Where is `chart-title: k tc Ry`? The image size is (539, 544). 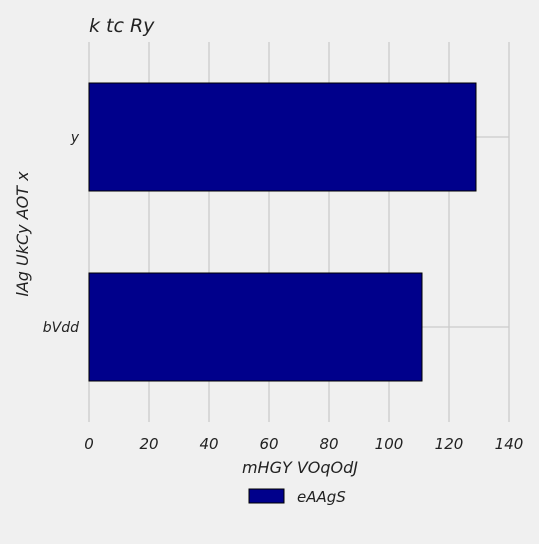
chart-title: k tc Ry is located at coordinates (122, 26).